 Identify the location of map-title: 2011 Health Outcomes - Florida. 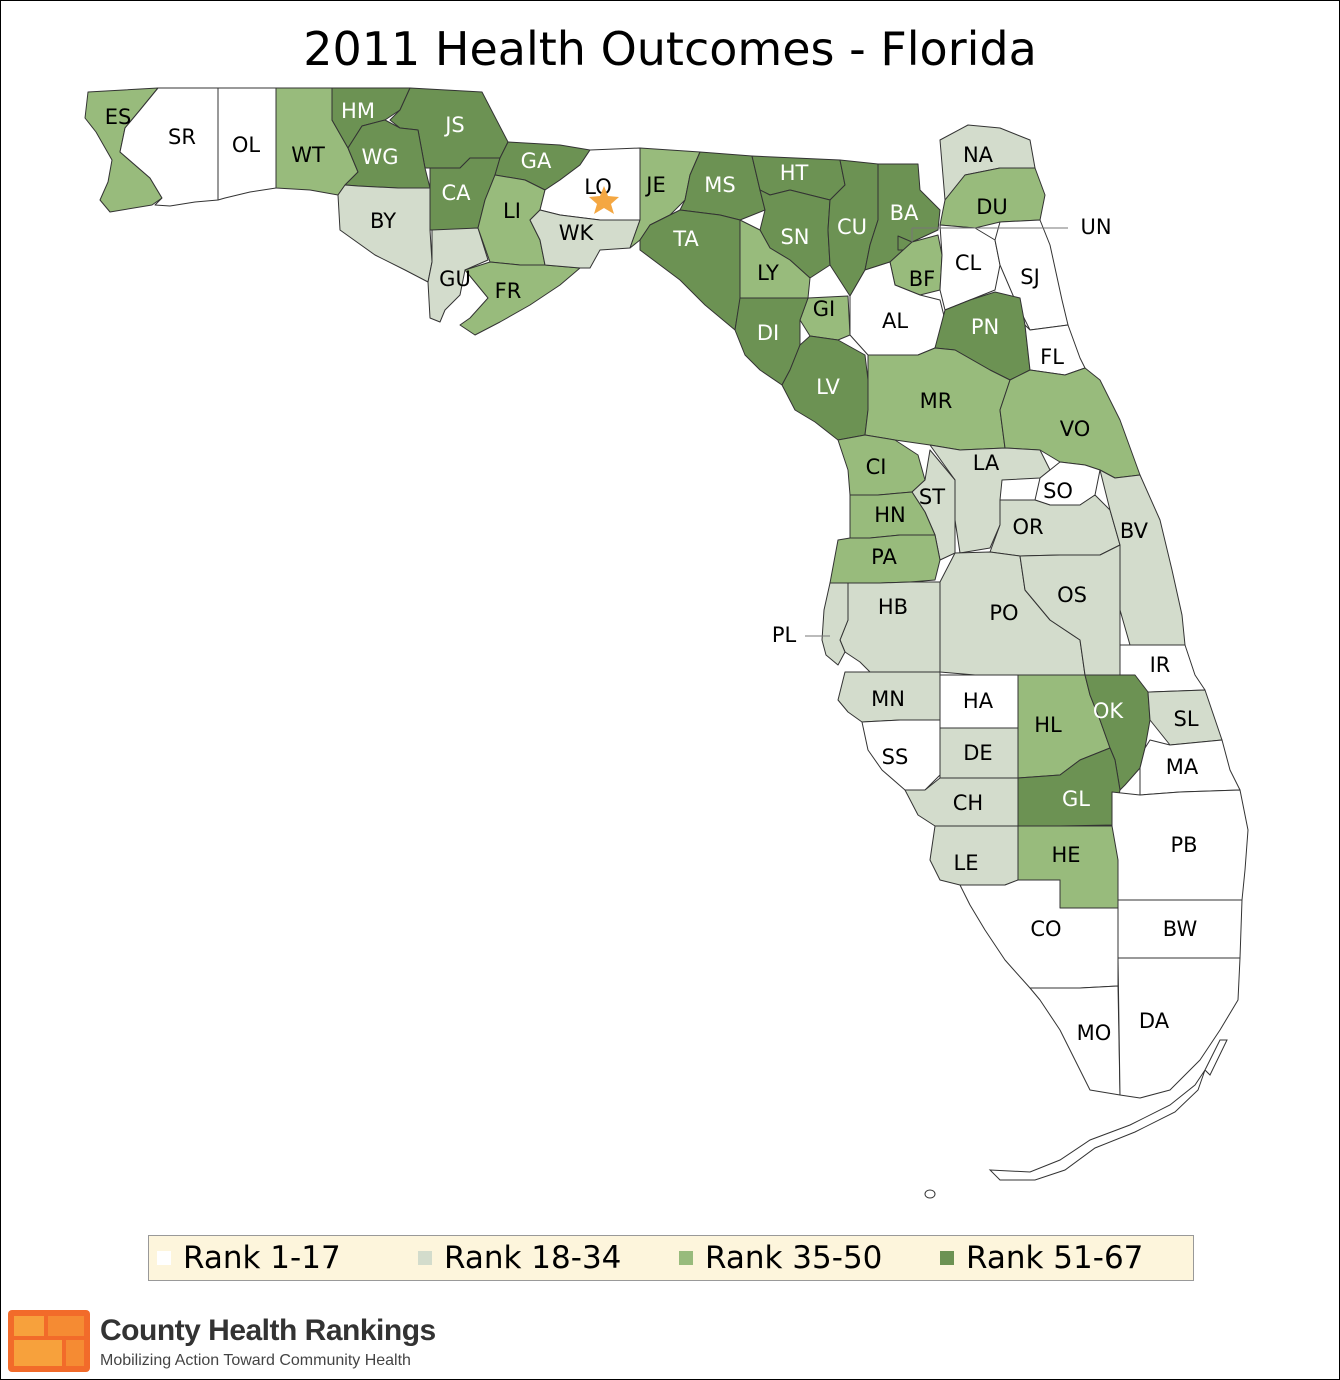
(670, 49).